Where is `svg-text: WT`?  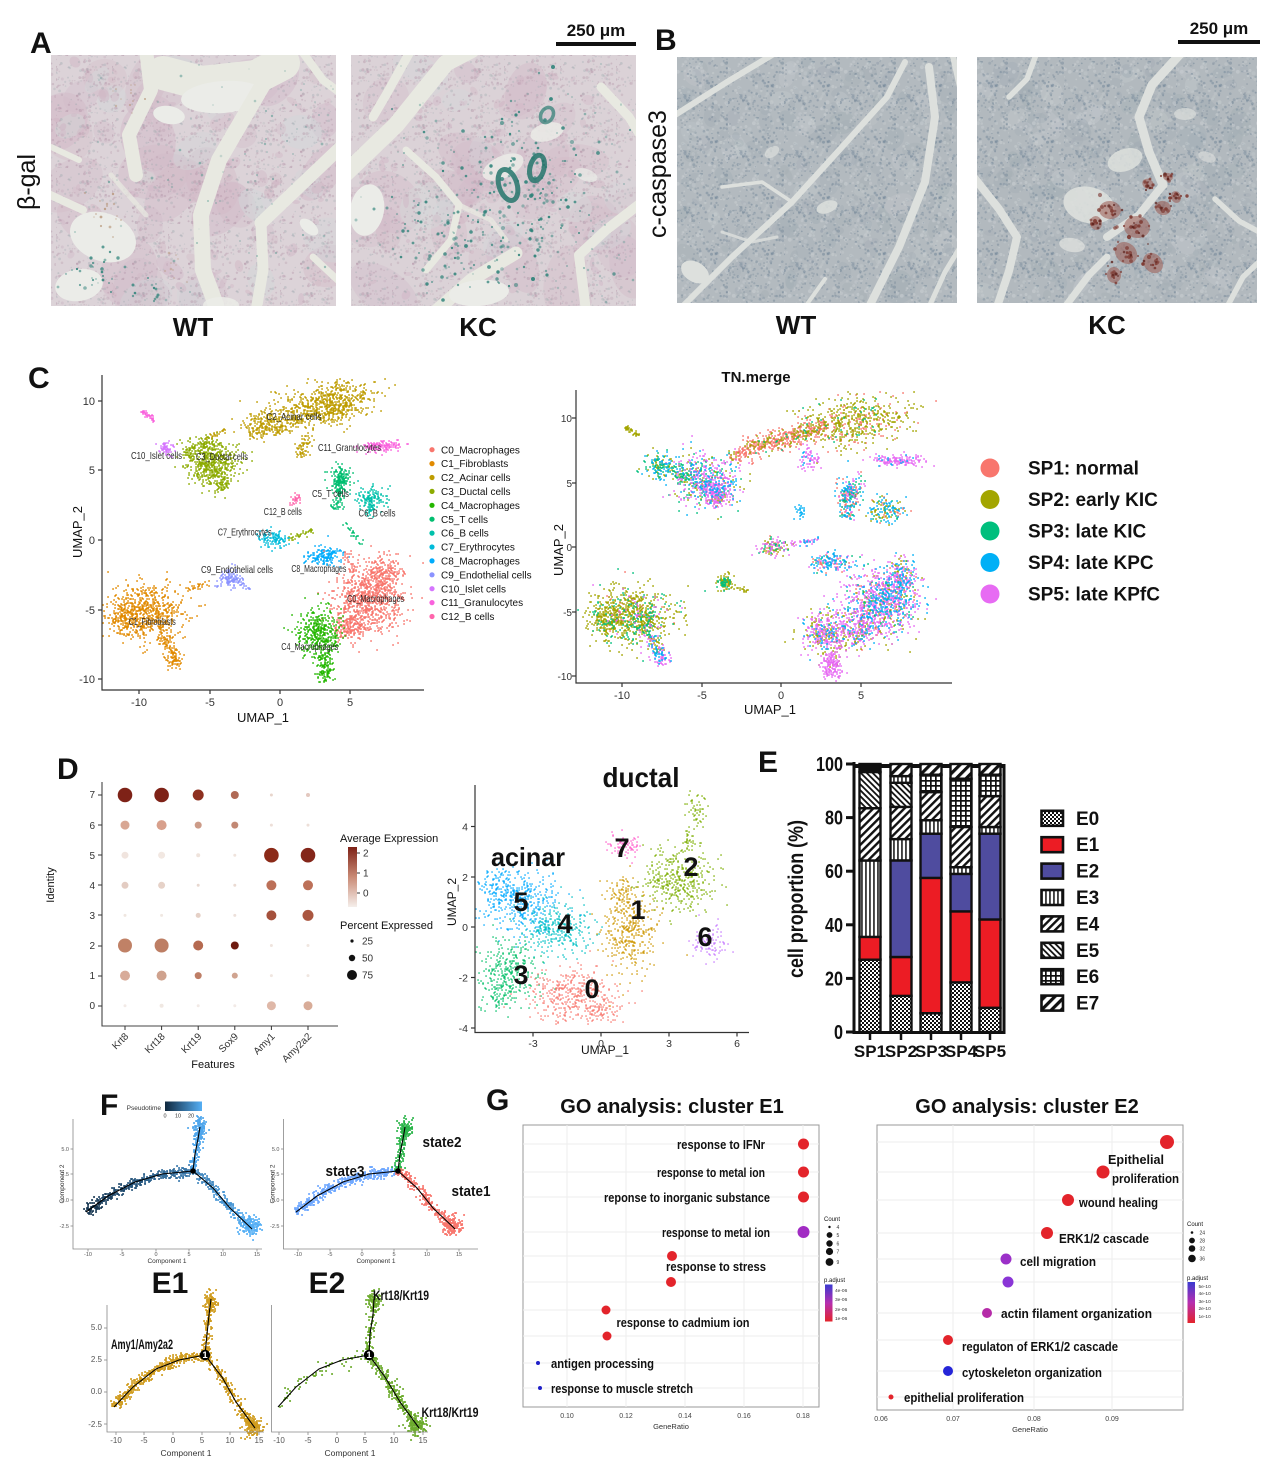 svg-text: WT is located at coordinates (193, 327).